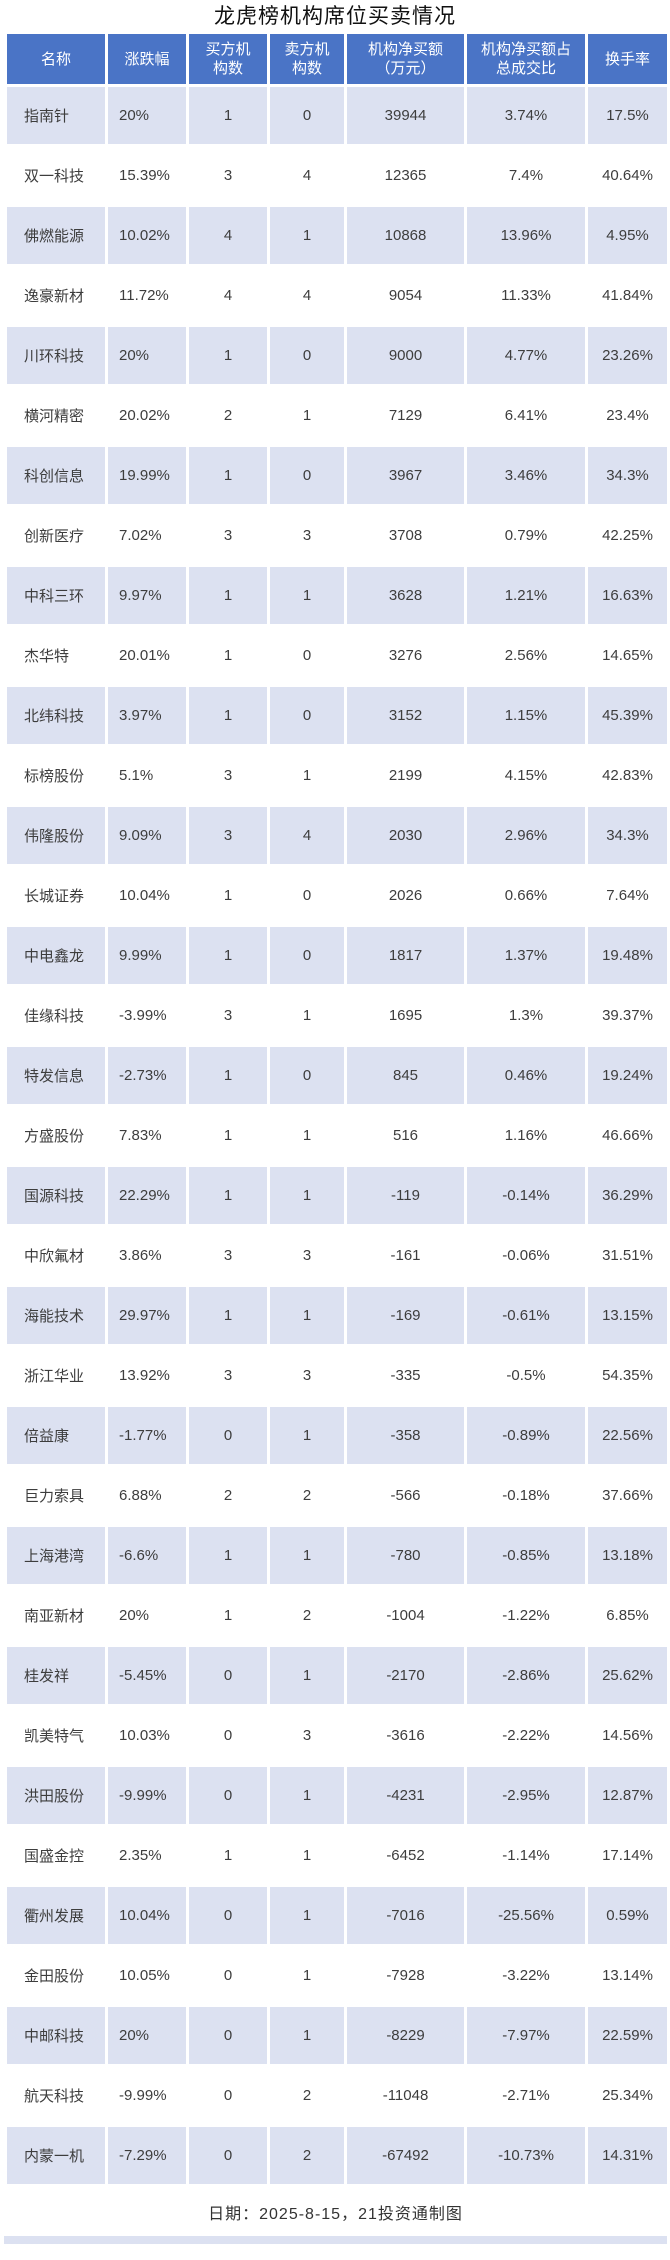 The width and height of the screenshot is (670, 2260). What do you see at coordinates (526, 355) in the screenshot?
I see `cell-net-buy-ratio: 4.77%` at bounding box center [526, 355].